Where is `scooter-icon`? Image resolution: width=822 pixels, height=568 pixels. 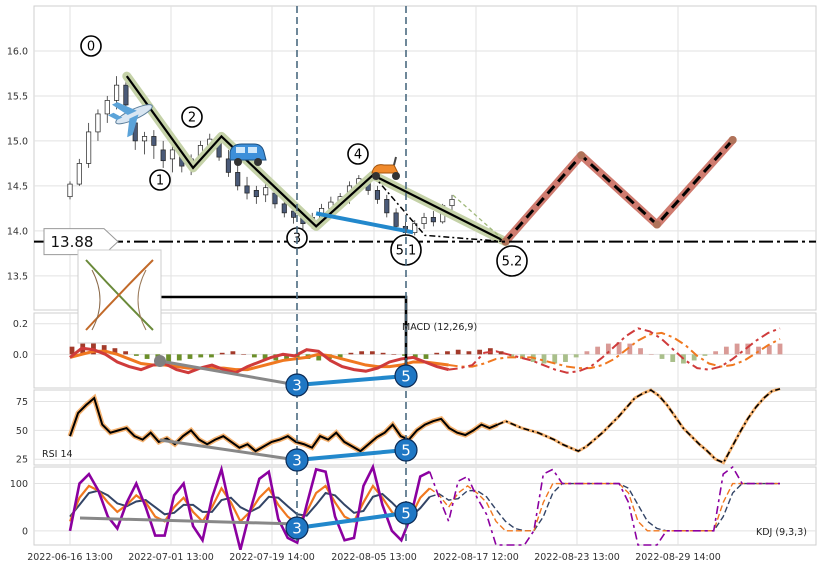
scooter-icon is located at coordinates (385, 168).